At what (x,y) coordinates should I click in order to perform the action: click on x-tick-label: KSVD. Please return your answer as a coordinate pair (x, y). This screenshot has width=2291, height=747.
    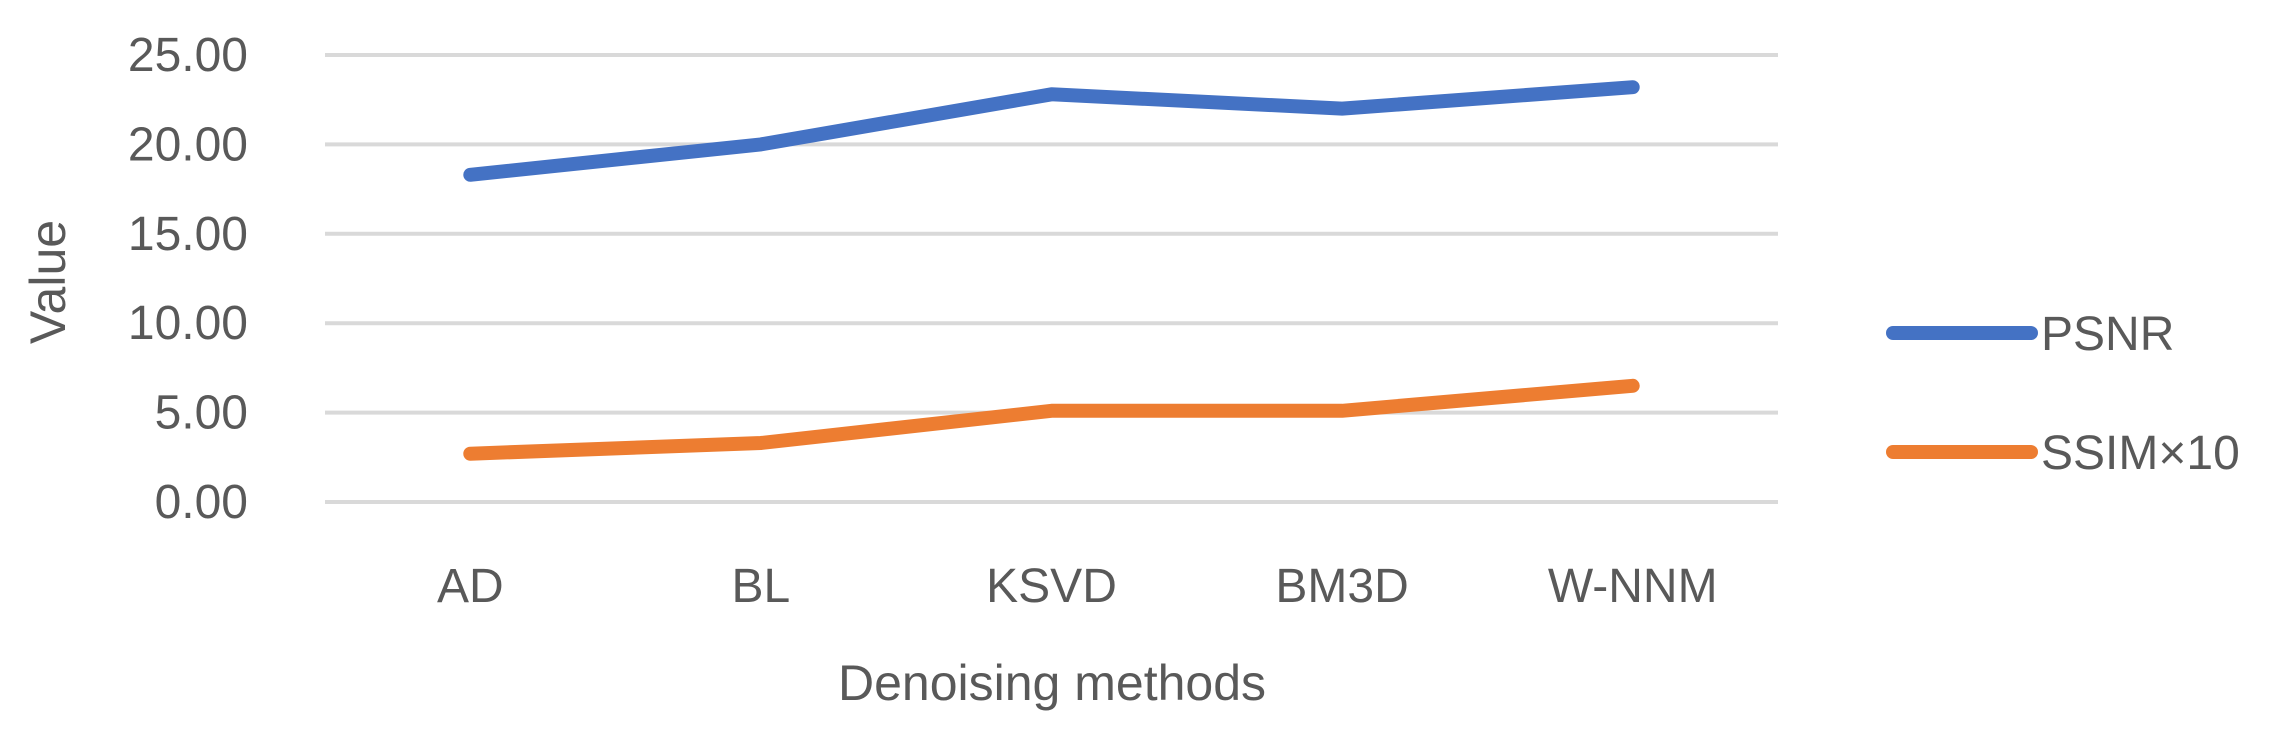
    Looking at the image, I should click on (1051, 586).